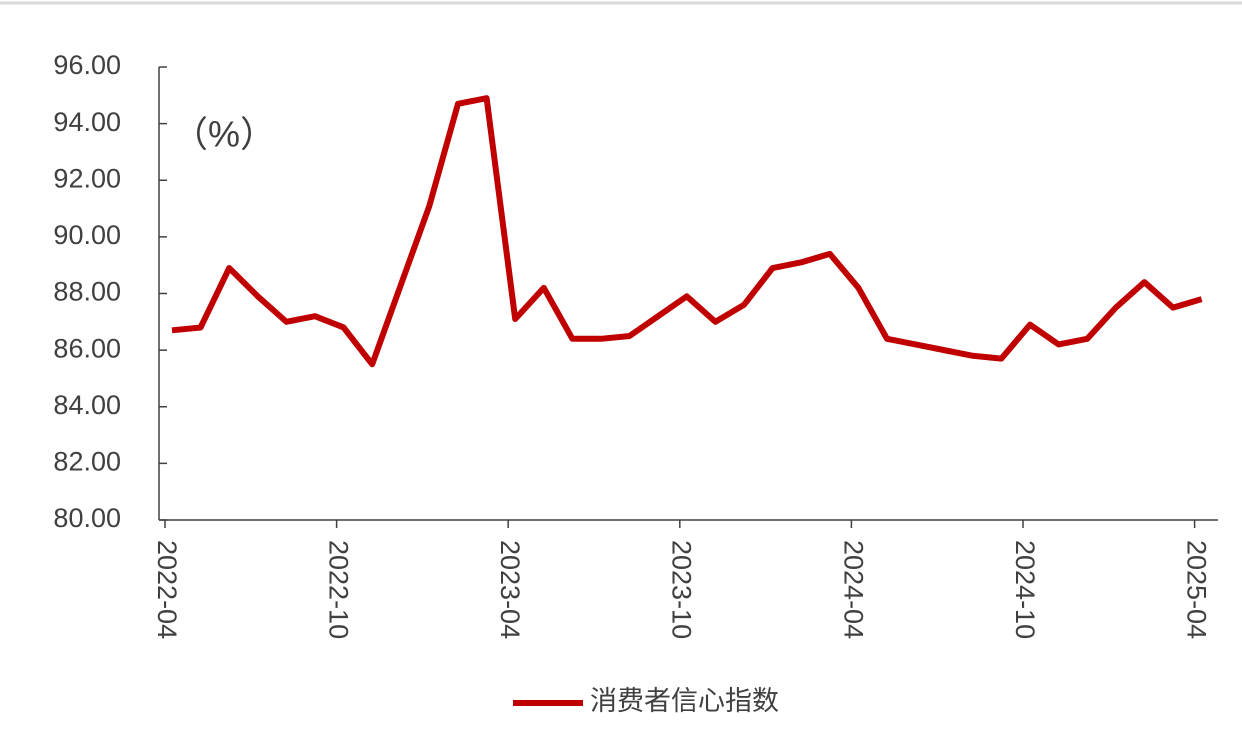  Describe the element at coordinates (87, 405) in the screenshot. I see `y-tick-label: 84.00` at that location.